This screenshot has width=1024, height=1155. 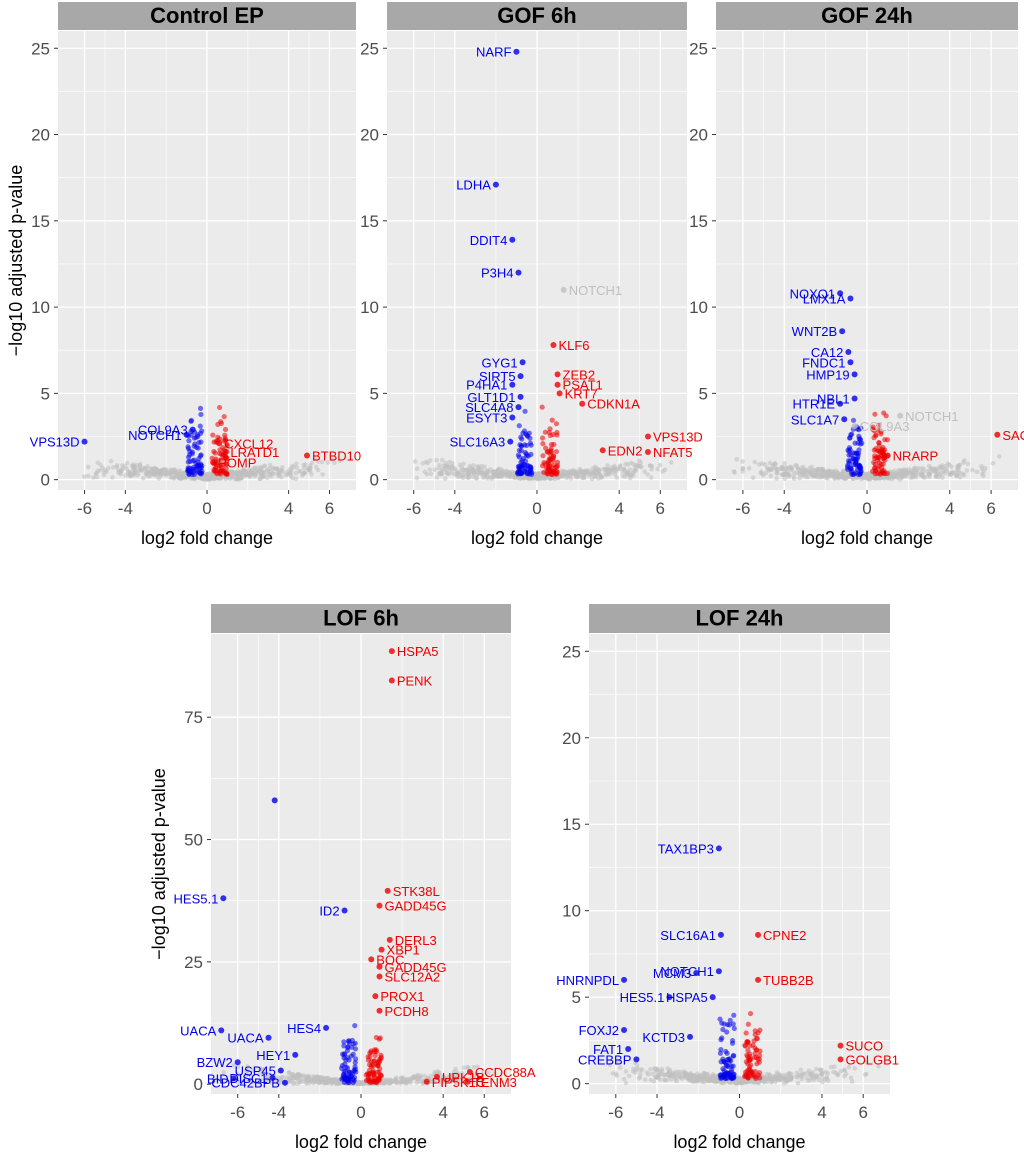 What do you see at coordinates (361, 618) in the screenshot?
I see `facet-title: LOF 6h` at bounding box center [361, 618].